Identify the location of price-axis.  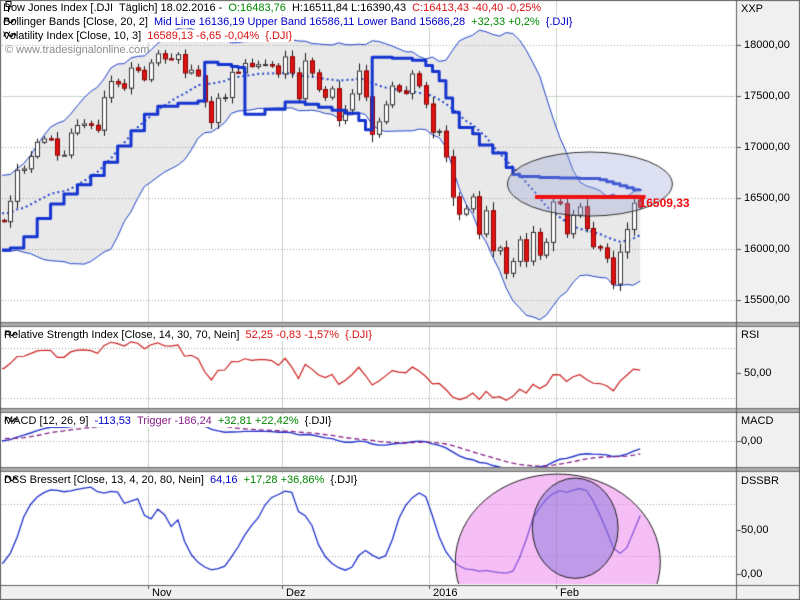
(768, 292).